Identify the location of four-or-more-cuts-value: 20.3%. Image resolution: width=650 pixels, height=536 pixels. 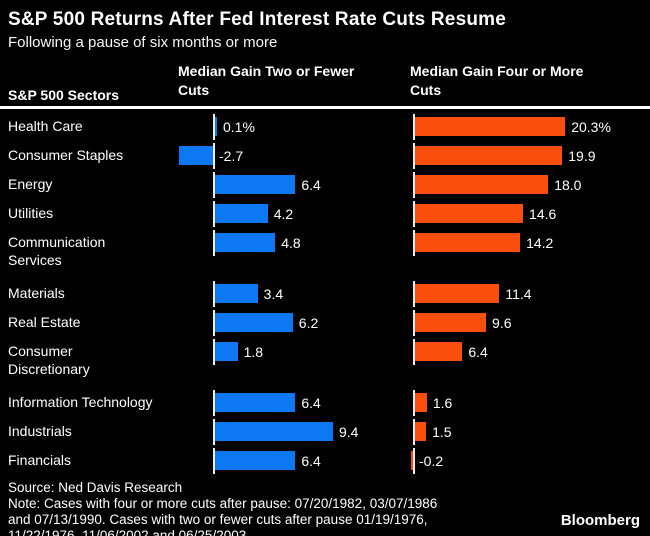
(591, 127).